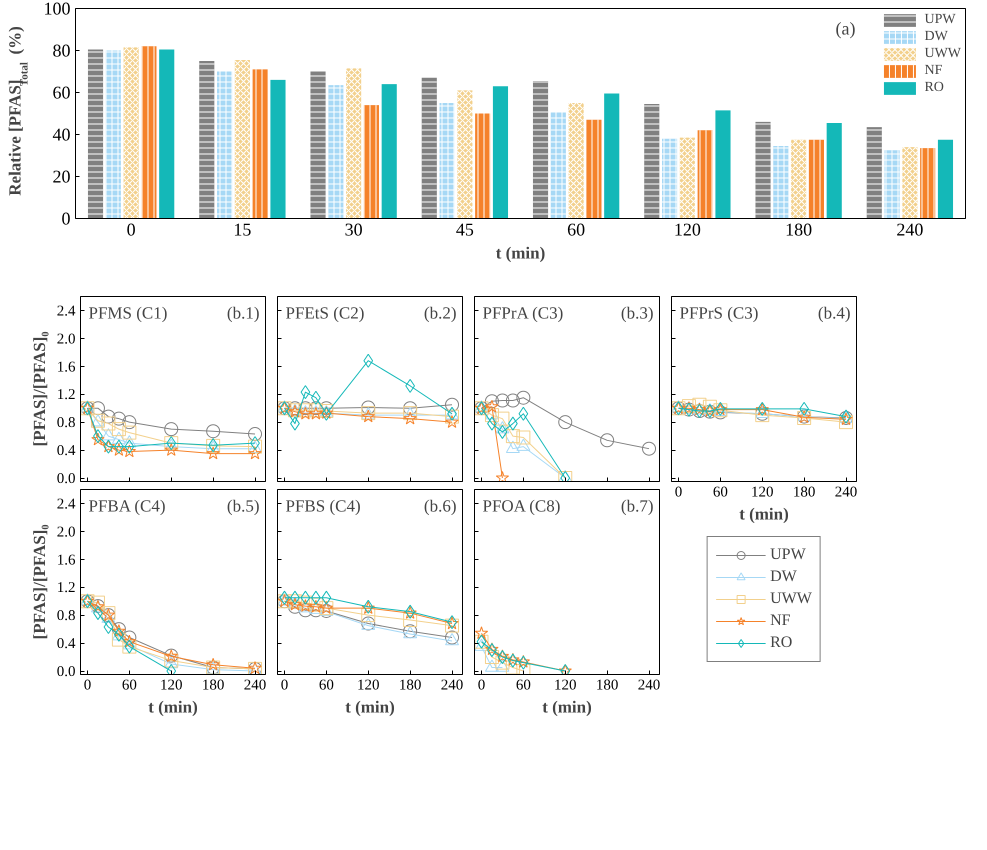 The width and height of the screenshot is (987, 850). What do you see at coordinates (781, 643) in the screenshot?
I see `legend-label: RO` at bounding box center [781, 643].